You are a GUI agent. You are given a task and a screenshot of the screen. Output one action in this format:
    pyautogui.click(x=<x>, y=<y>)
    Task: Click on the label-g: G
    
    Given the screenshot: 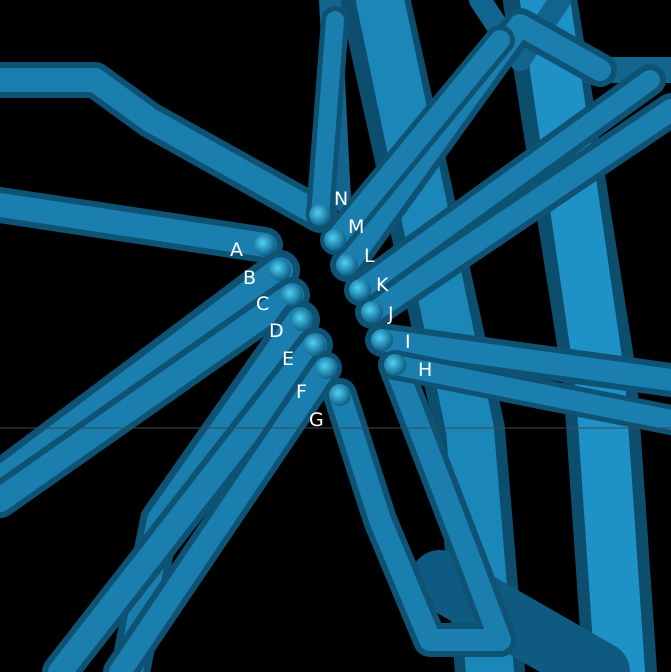 What is the action you would take?
    pyautogui.click(x=316, y=420)
    